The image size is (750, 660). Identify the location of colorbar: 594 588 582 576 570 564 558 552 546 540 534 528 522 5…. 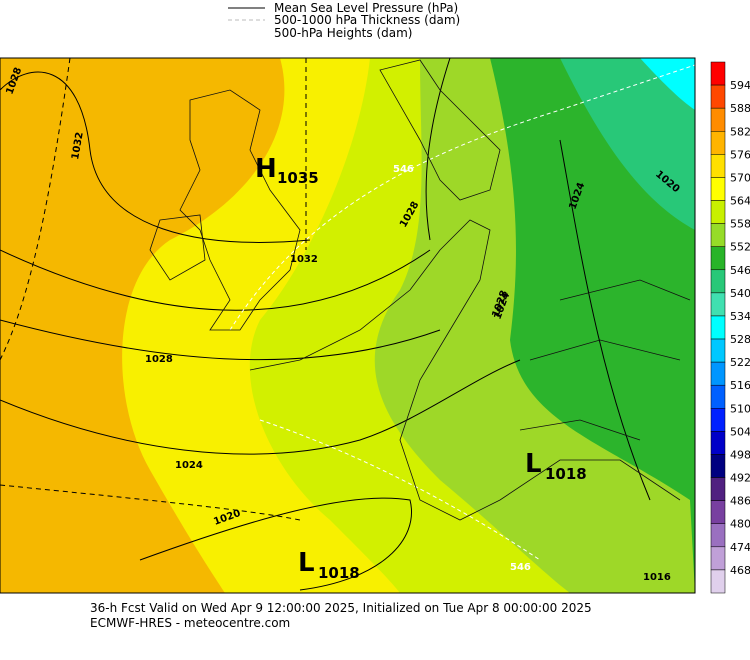
(730, 327).